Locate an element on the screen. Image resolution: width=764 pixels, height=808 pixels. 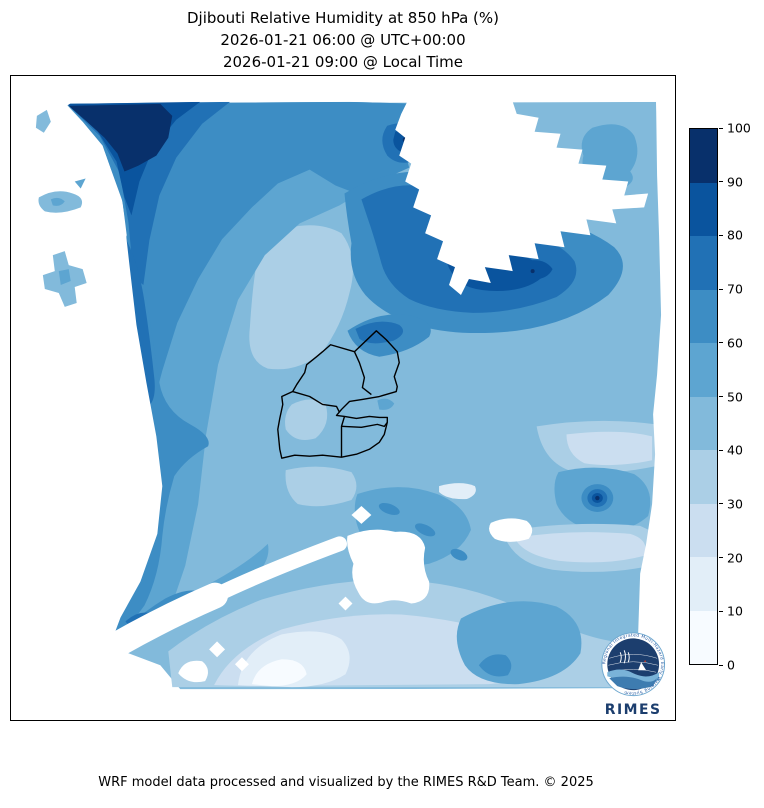
title-line-2: 2026-01-21 06:00 @ UTC+00:00 is located at coordinates (343, 40).